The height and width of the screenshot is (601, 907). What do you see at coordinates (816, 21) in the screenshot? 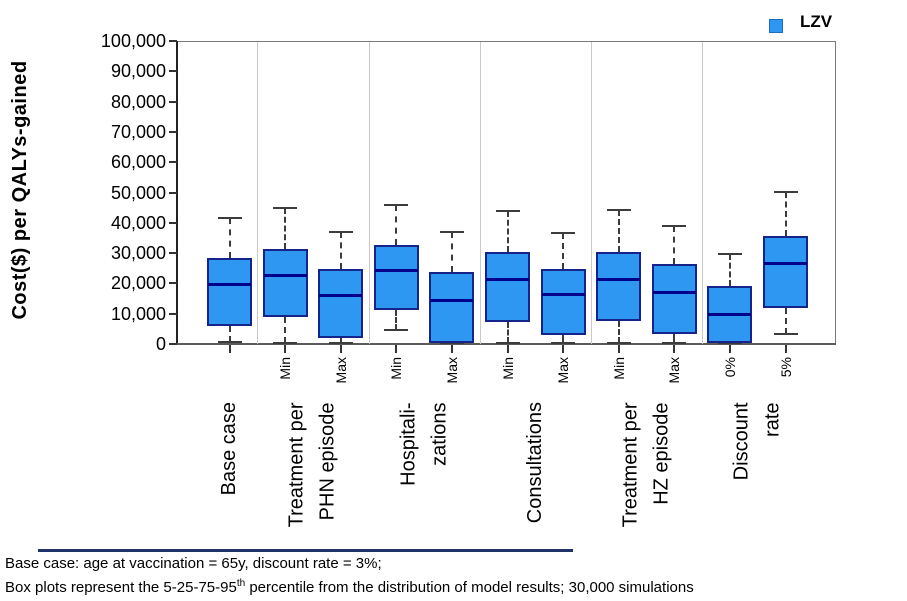
I see `legend-label: LZV` at bounding box center [816, 21].